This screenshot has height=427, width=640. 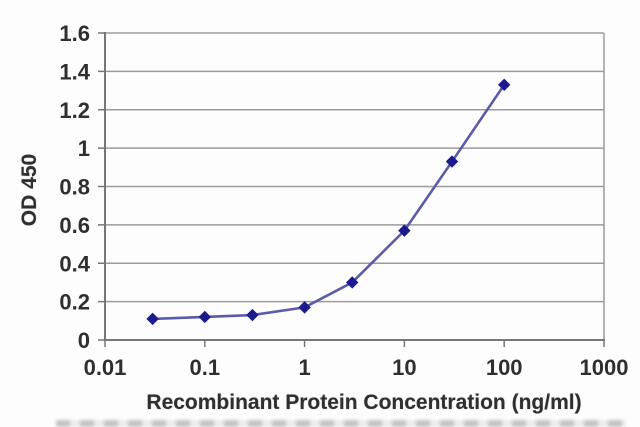 I want to click on x-tick-label: 1000, so click(x=604, y=367).